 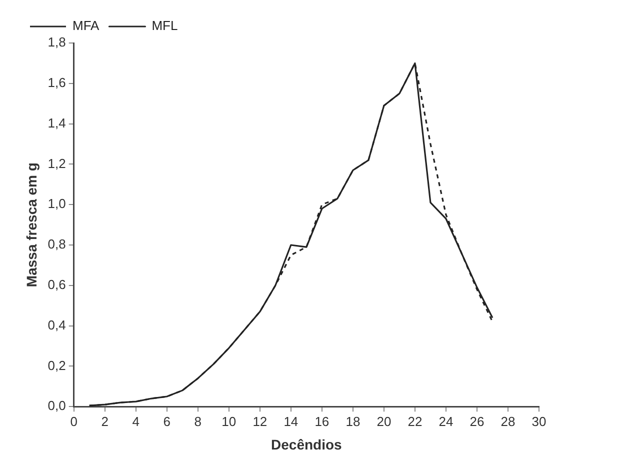 What do you see at coordinates (322, 421) in the screenshot?
I see `x-tick-label: 16` at bounding box center [322, 421].